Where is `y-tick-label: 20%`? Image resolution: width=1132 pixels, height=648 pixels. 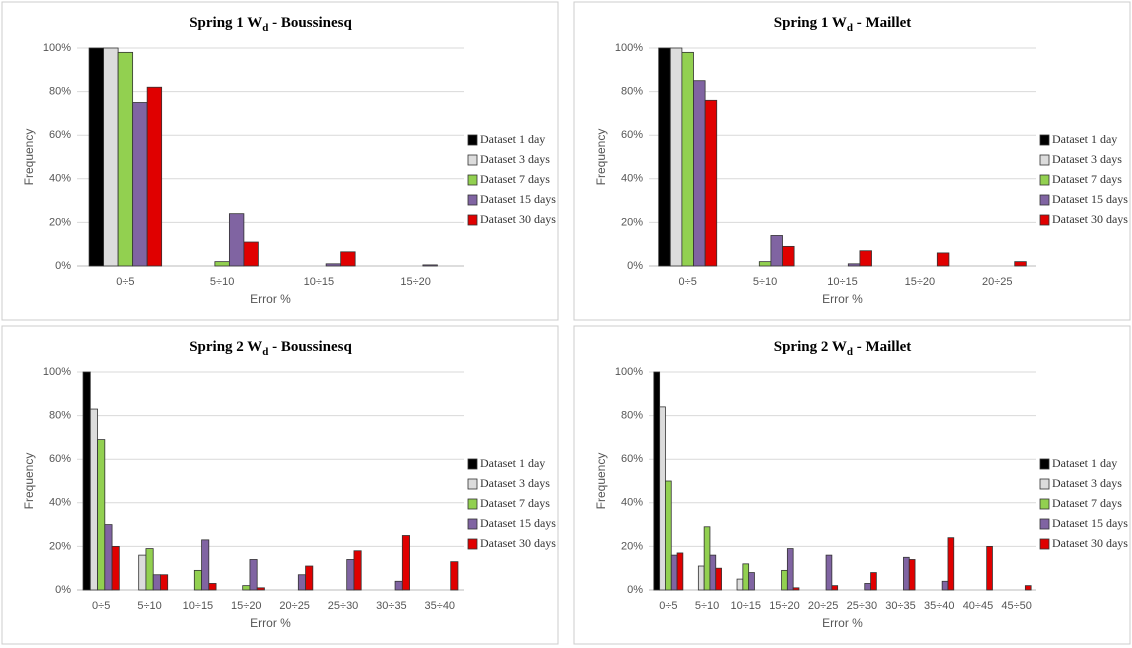
y-tick-label: 20% is located at coordinates (632, 546).